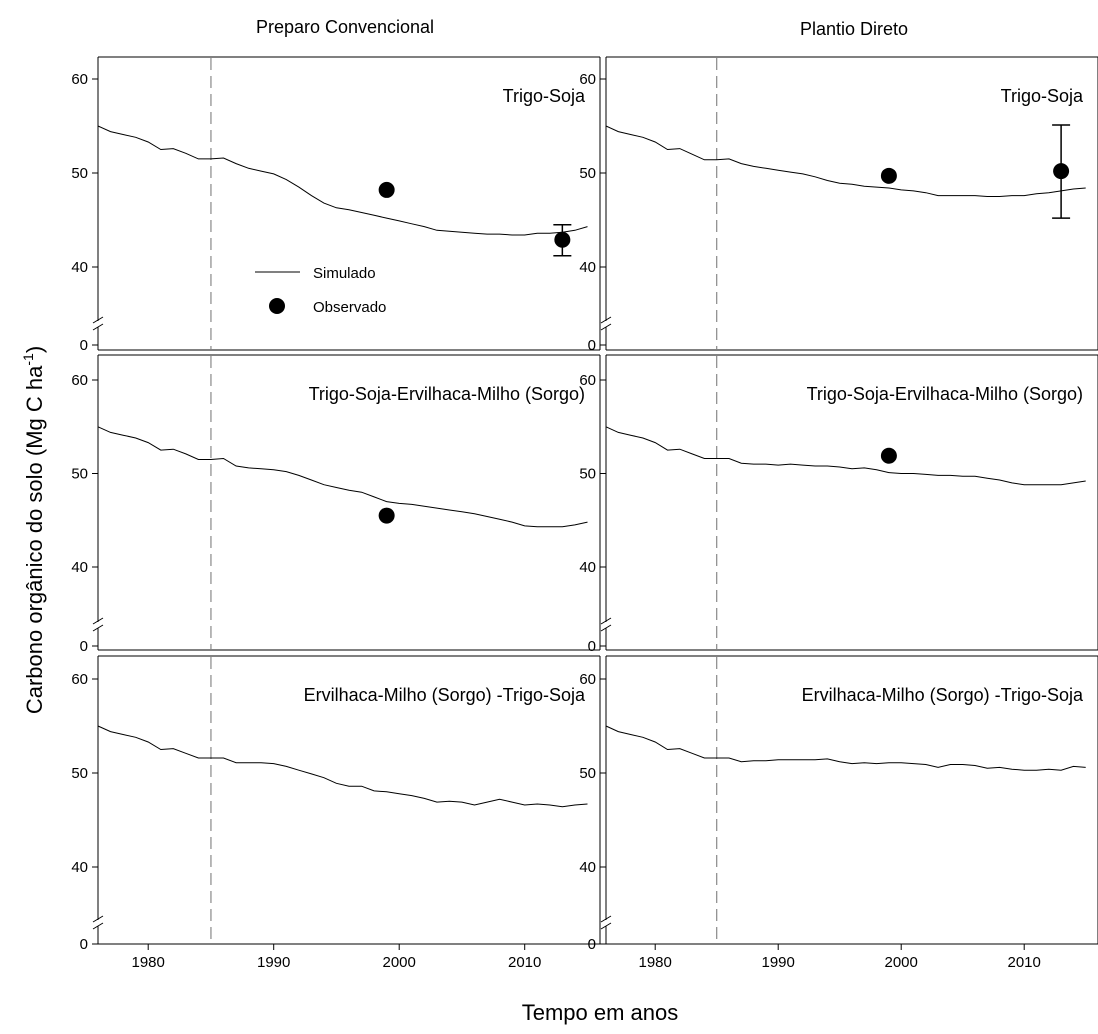 Image resolution: width=1098 pixels, height=1034 pixels. I want to click on legend: Simulado Observado, so click(320, 290).